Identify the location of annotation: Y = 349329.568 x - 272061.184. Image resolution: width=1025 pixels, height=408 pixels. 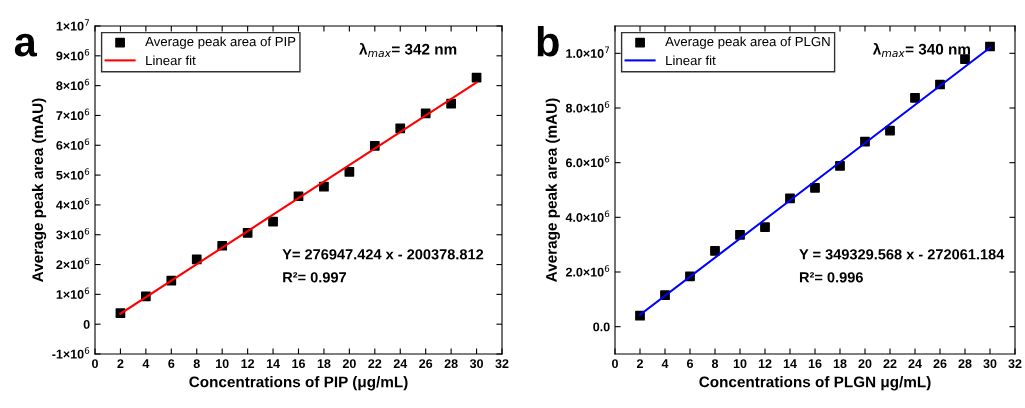
(902, 254).